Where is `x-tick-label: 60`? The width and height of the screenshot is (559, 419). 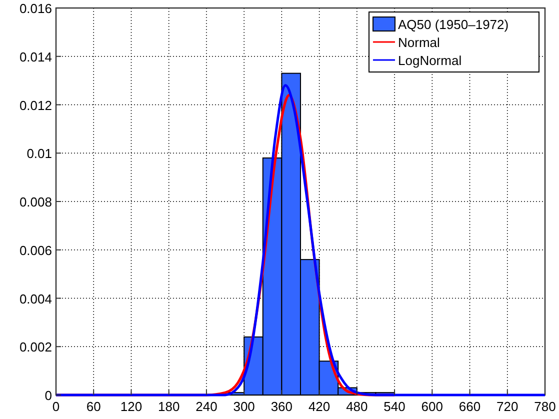 x-tick-label: 60 is located at coordinates (93, 406).